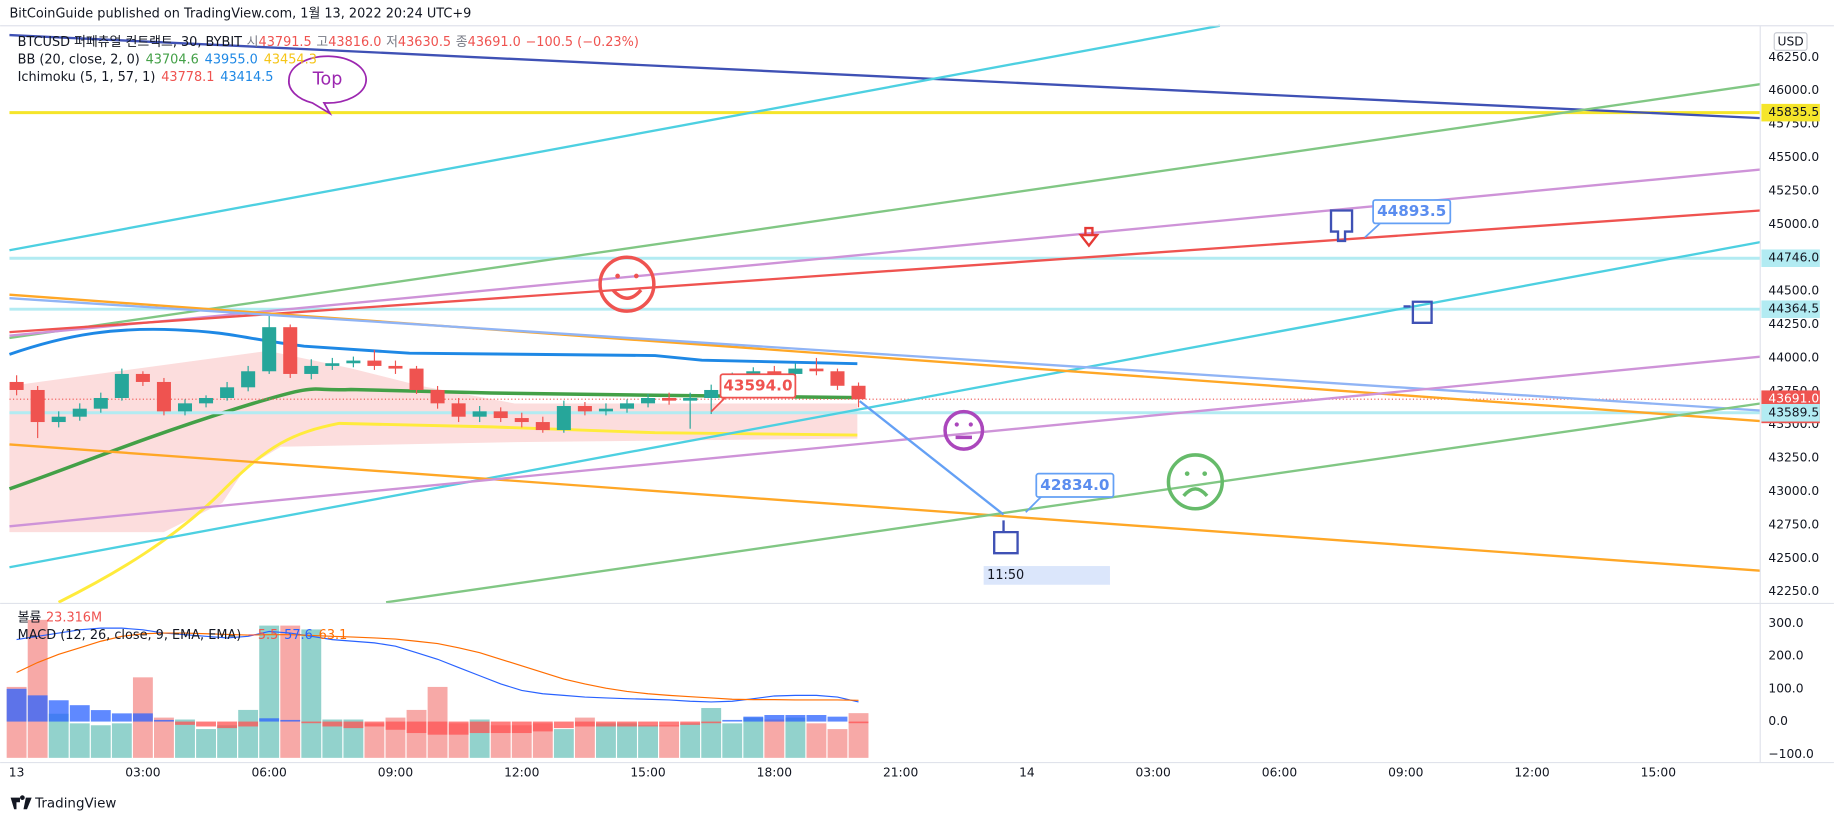 The width and height of the screenshot is (1834, 821). What do you see at coordinates (433, 439) in the screenshot?
I see `bb-basis` at bounding box center [433, 439].